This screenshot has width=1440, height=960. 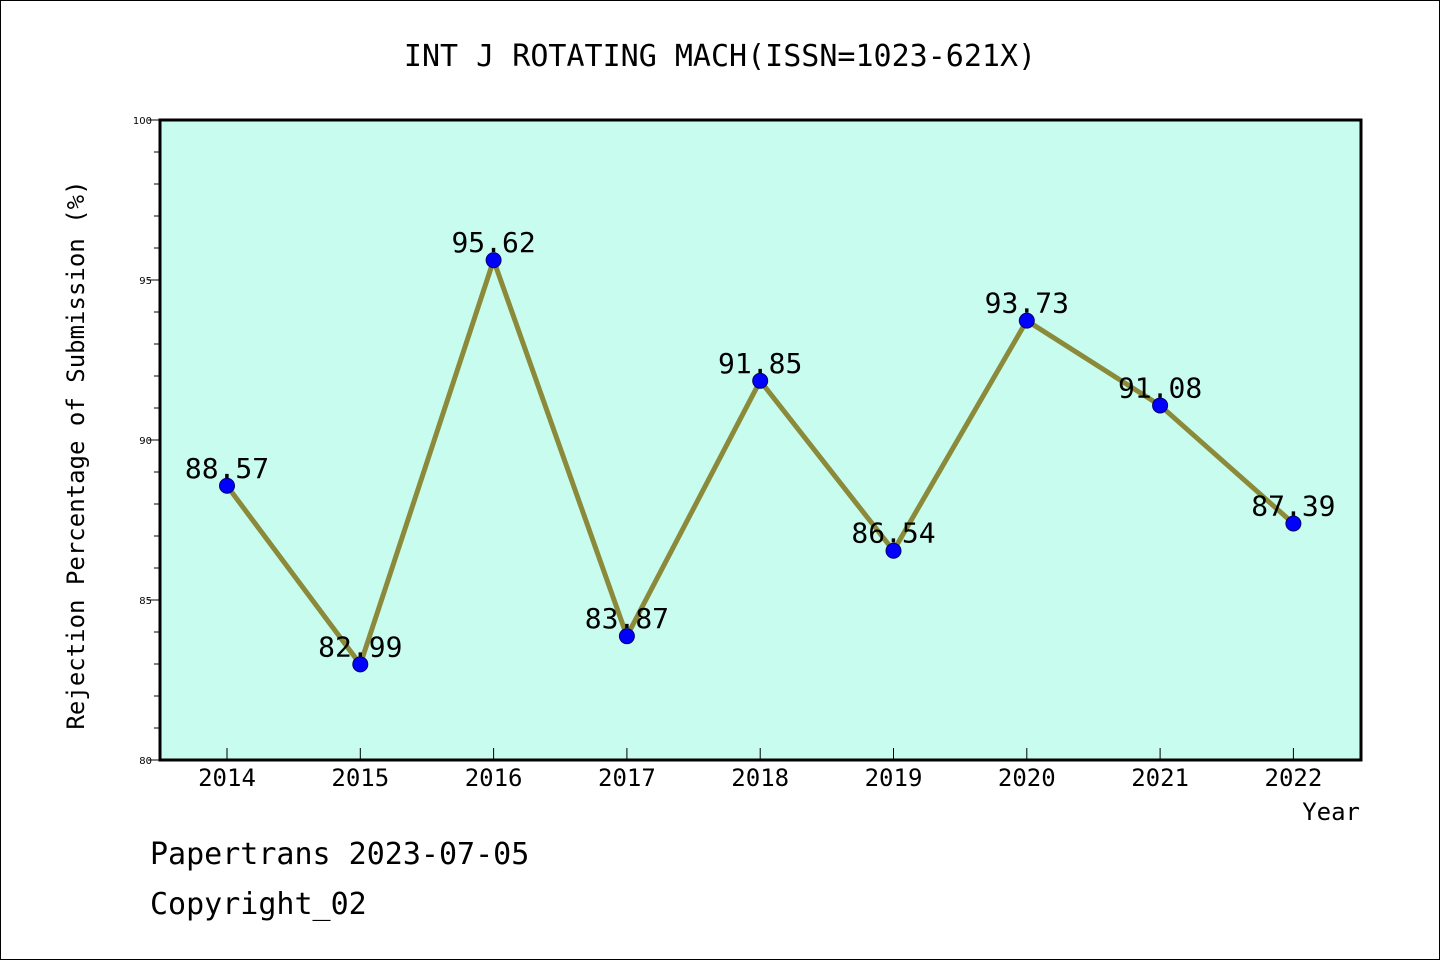 What do you see at coordinates (258, 904) in the screenshot?
I see `footer-copyright: Copyright_02` at bounding box center [258, 904].